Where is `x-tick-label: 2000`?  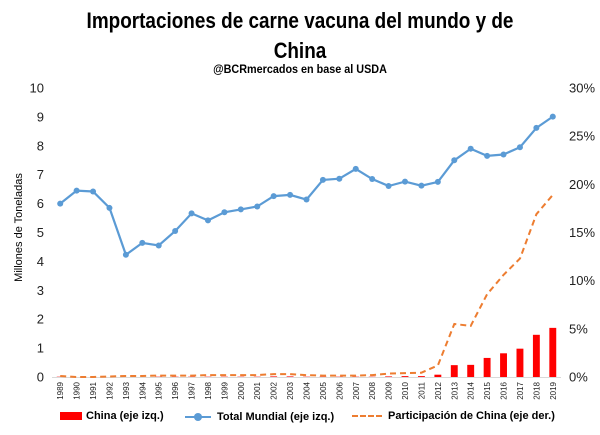 x-tick-label: 2000 is located at coordinates (241, 390).